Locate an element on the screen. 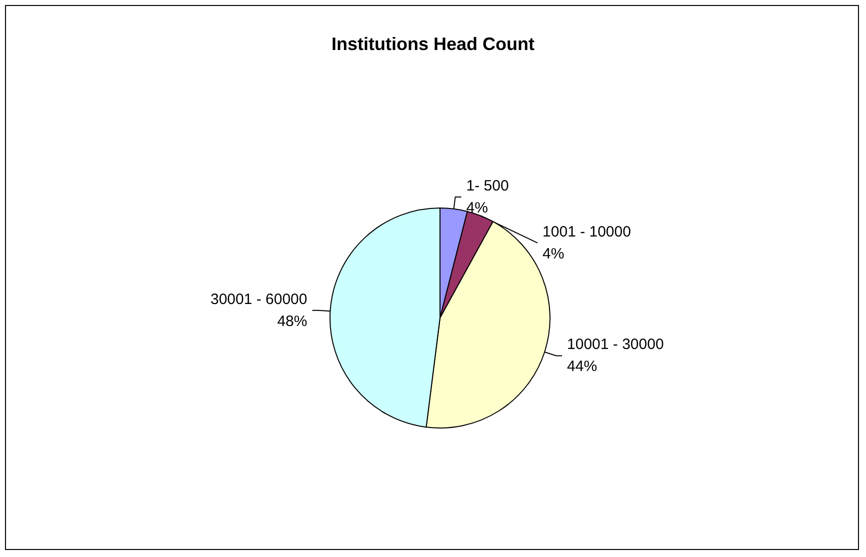 Image resolution: width=866 pixels, height=557 pixels. slice-label: 30001 - 60000 is located at coordinates (259, 299).